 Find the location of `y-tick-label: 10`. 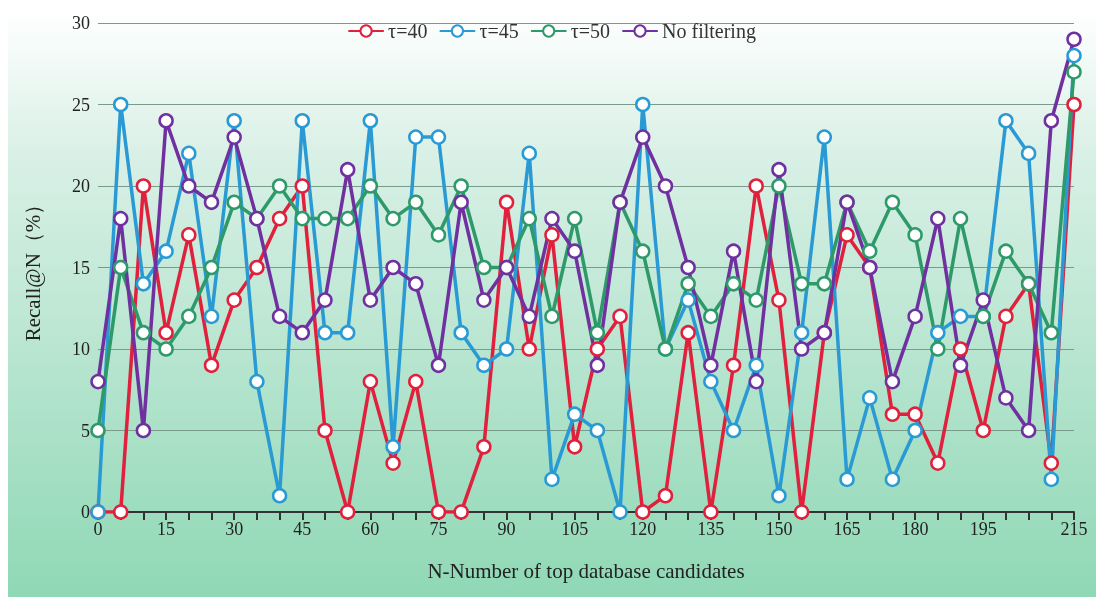

y-tick-label: 10 is located at coordinates (81, 349).